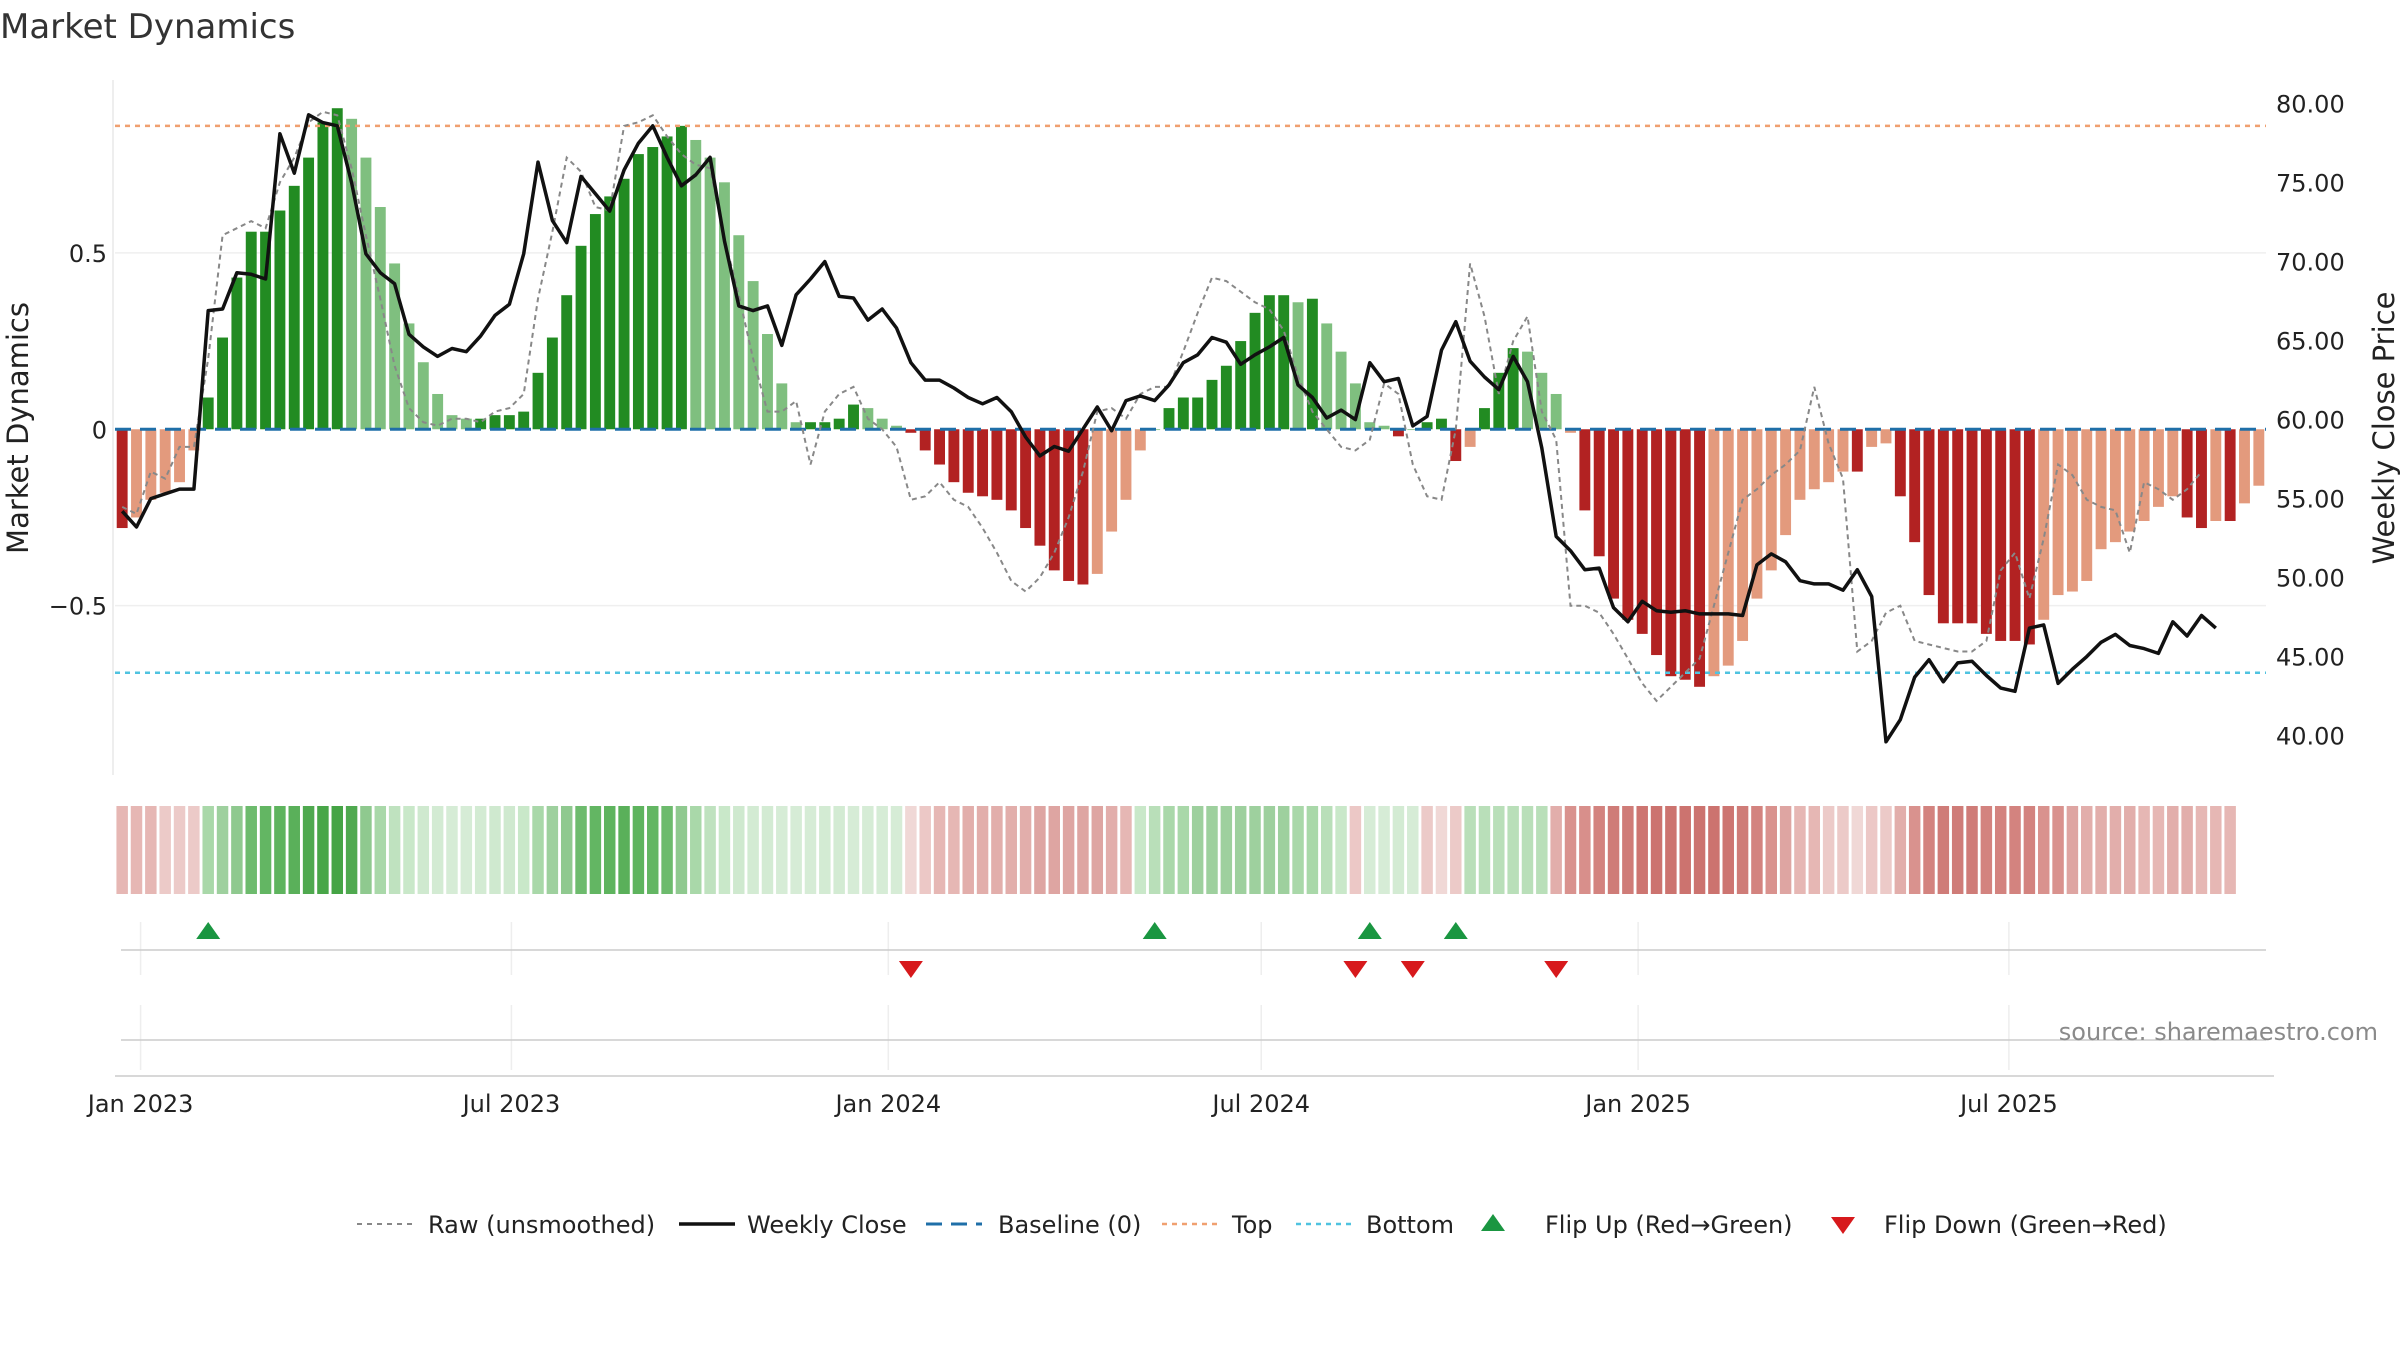  I want to click on legend-flip-down-swatch, so click(1843, 1225).